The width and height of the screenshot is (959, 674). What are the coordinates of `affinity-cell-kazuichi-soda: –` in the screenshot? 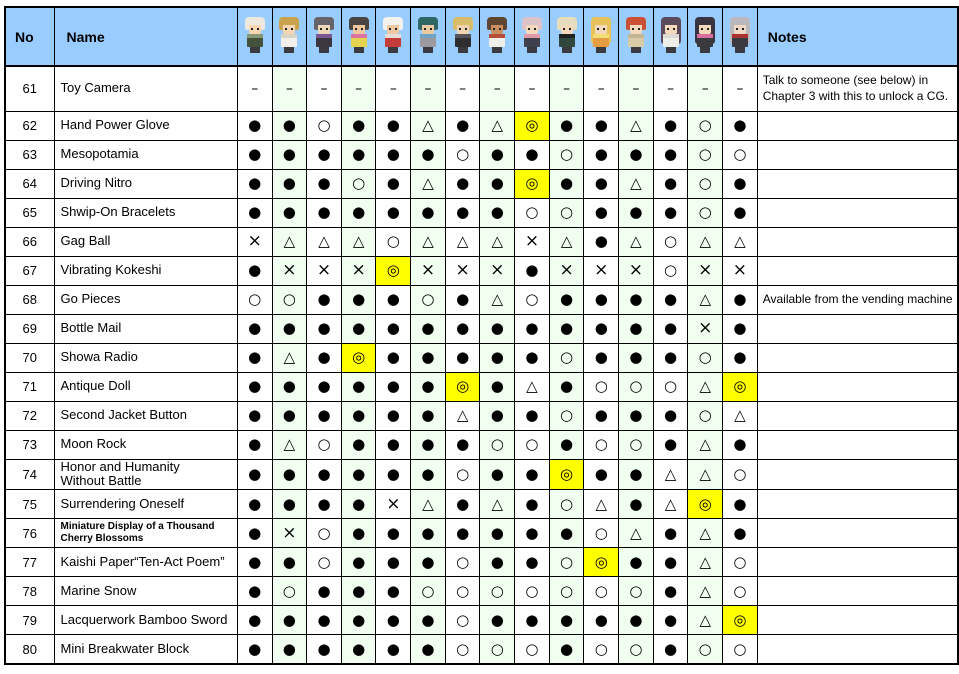 It's located at (358, 88).